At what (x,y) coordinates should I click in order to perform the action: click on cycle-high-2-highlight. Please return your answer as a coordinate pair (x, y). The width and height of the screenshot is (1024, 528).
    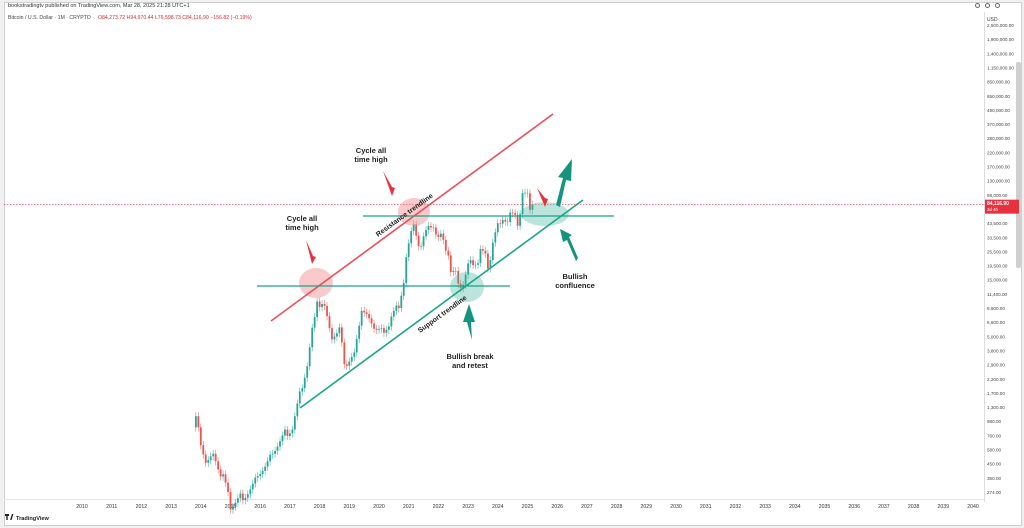
    Looking at the image, I should click on (414, 212).